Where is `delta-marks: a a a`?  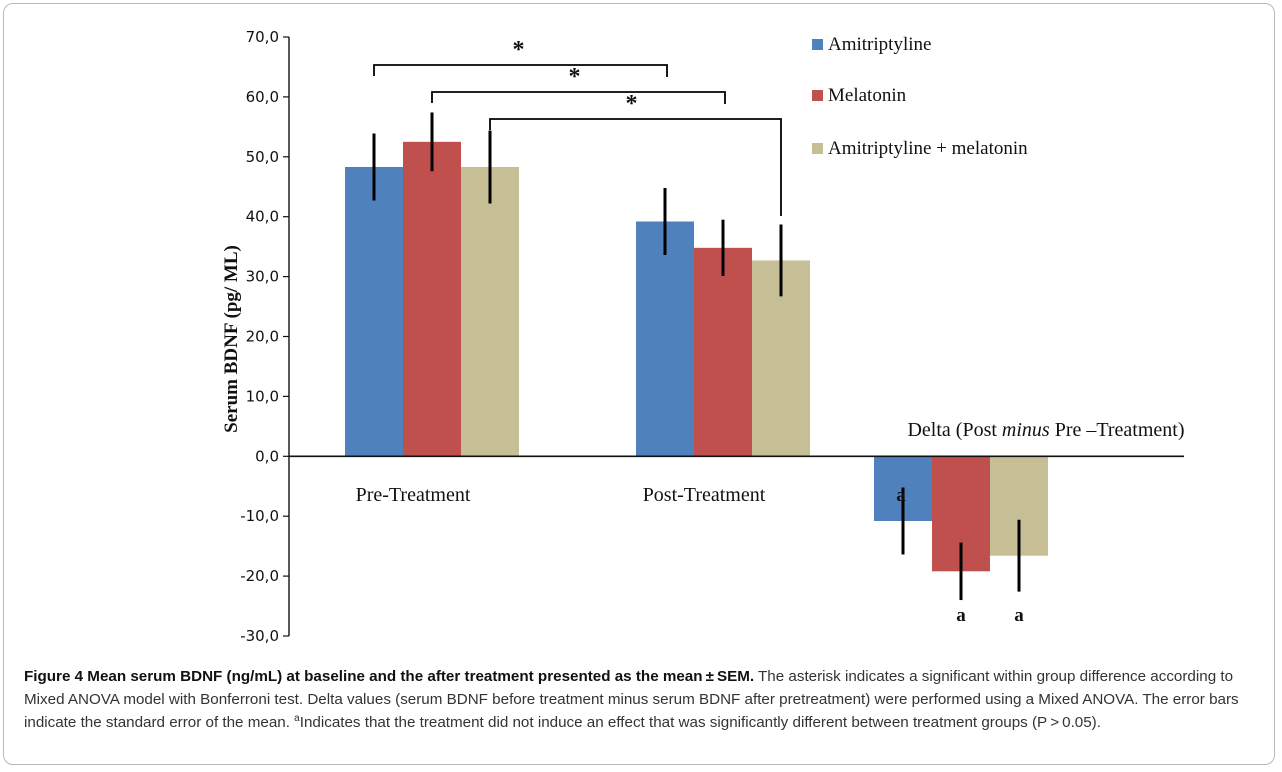
delta-marks: a a a is located at coordinates (960, 555).